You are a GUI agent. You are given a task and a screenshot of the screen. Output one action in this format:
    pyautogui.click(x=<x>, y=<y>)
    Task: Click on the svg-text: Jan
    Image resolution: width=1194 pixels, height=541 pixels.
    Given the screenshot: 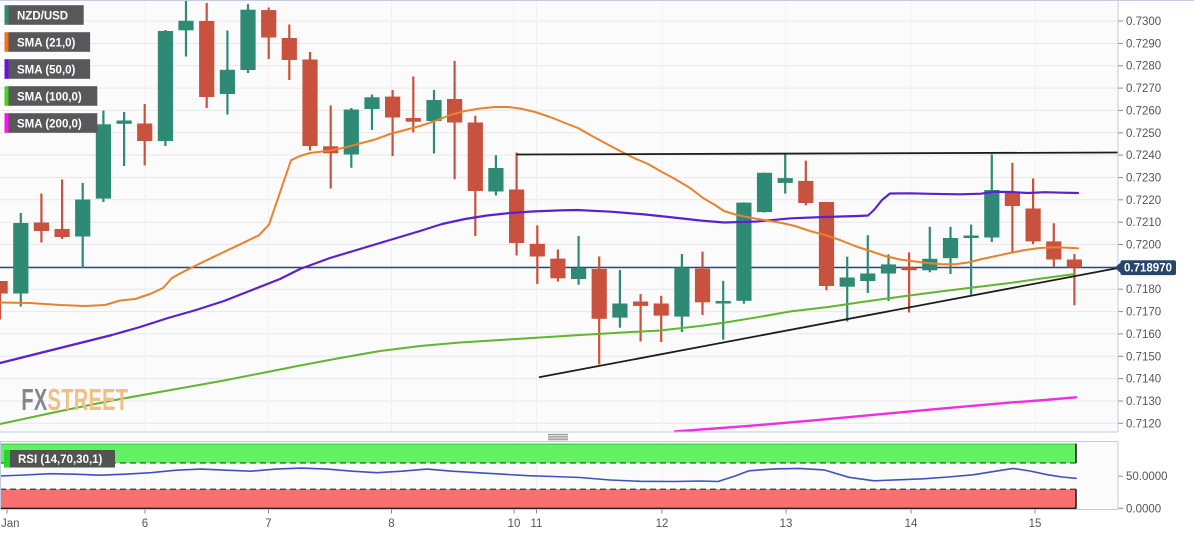 What is the action you would take?
    pyautogui.click(x=10, y=524)
    